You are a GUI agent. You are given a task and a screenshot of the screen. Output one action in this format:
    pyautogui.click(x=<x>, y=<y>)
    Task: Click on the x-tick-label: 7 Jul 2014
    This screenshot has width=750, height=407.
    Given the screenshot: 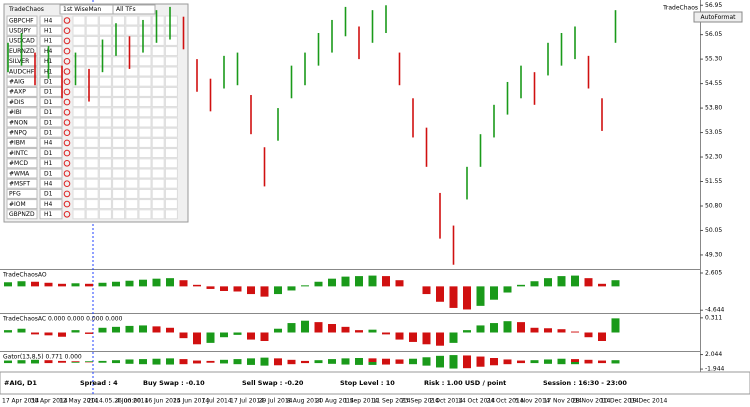 What is the action you would take?
    pyautogui.click(x=217, y=401)
    